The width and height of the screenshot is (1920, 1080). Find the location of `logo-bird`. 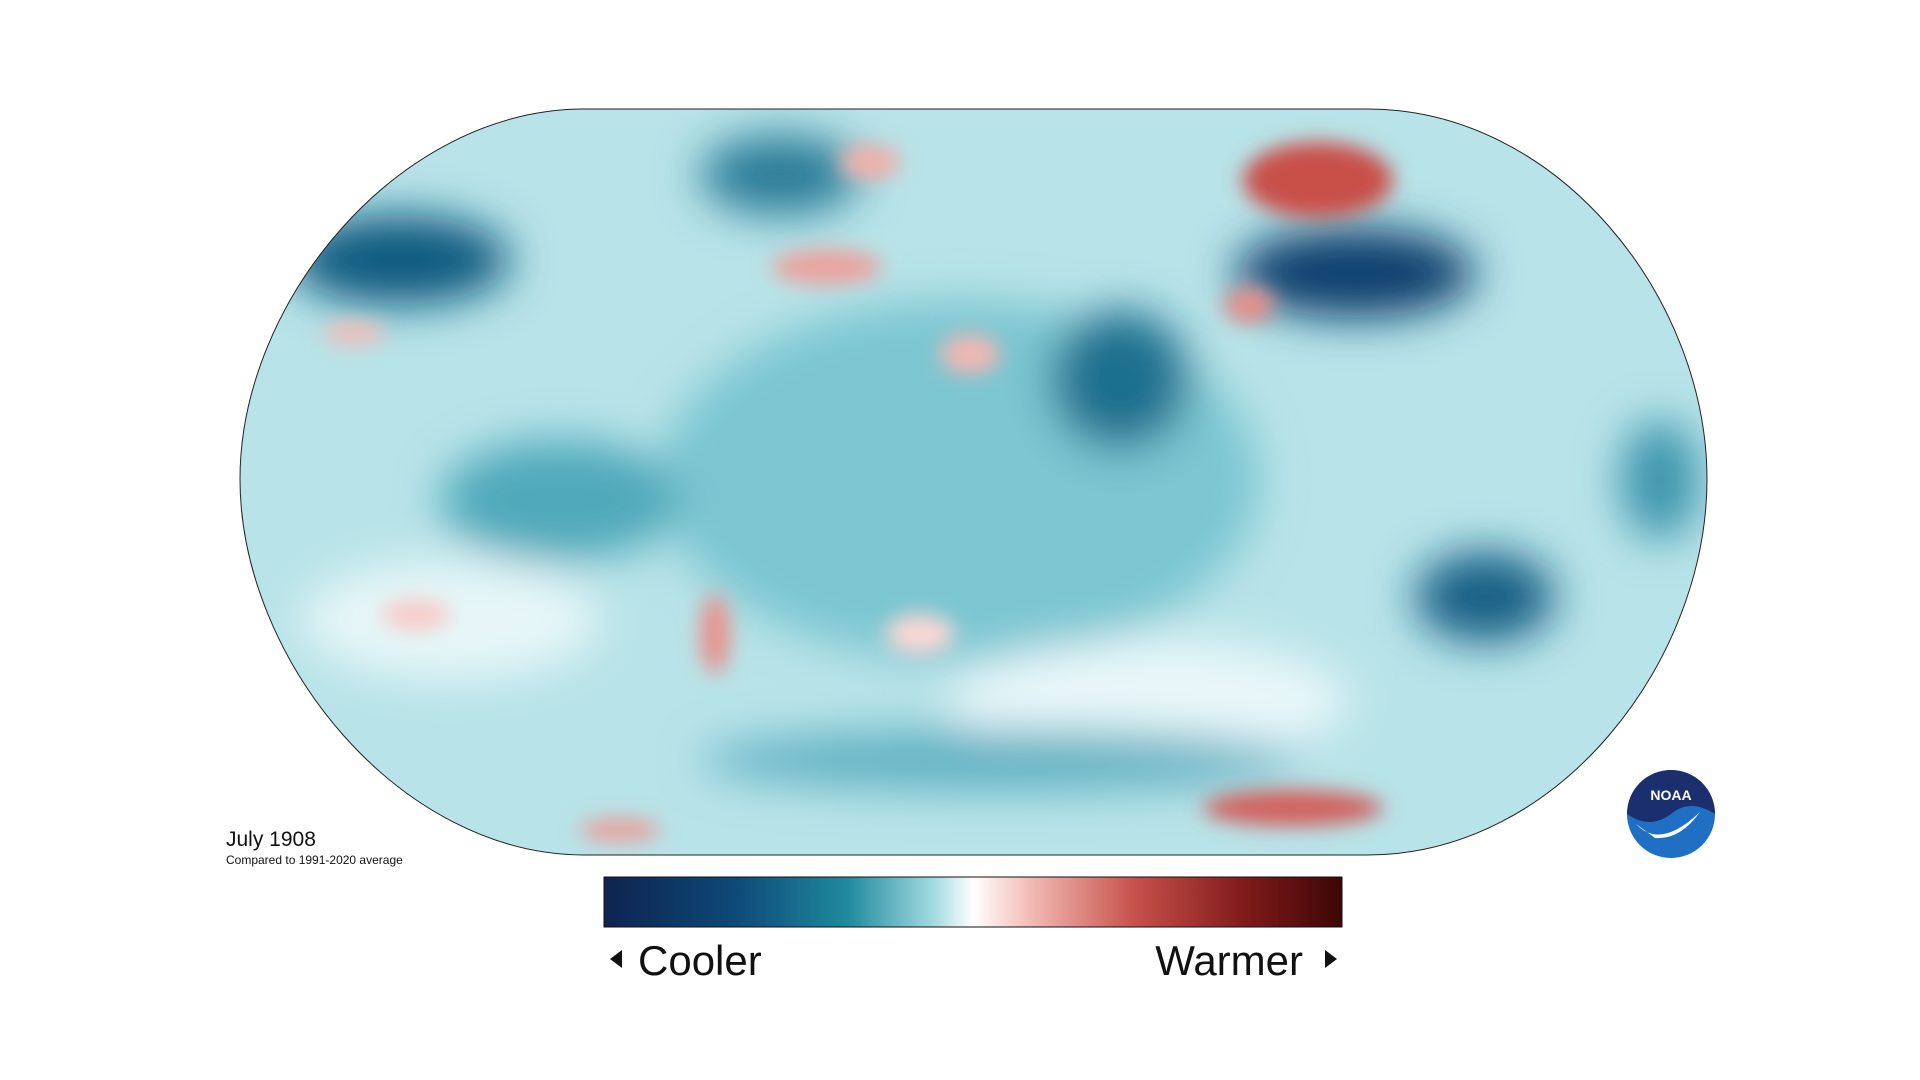

logo-bird is located at coordinates (1668, 825).